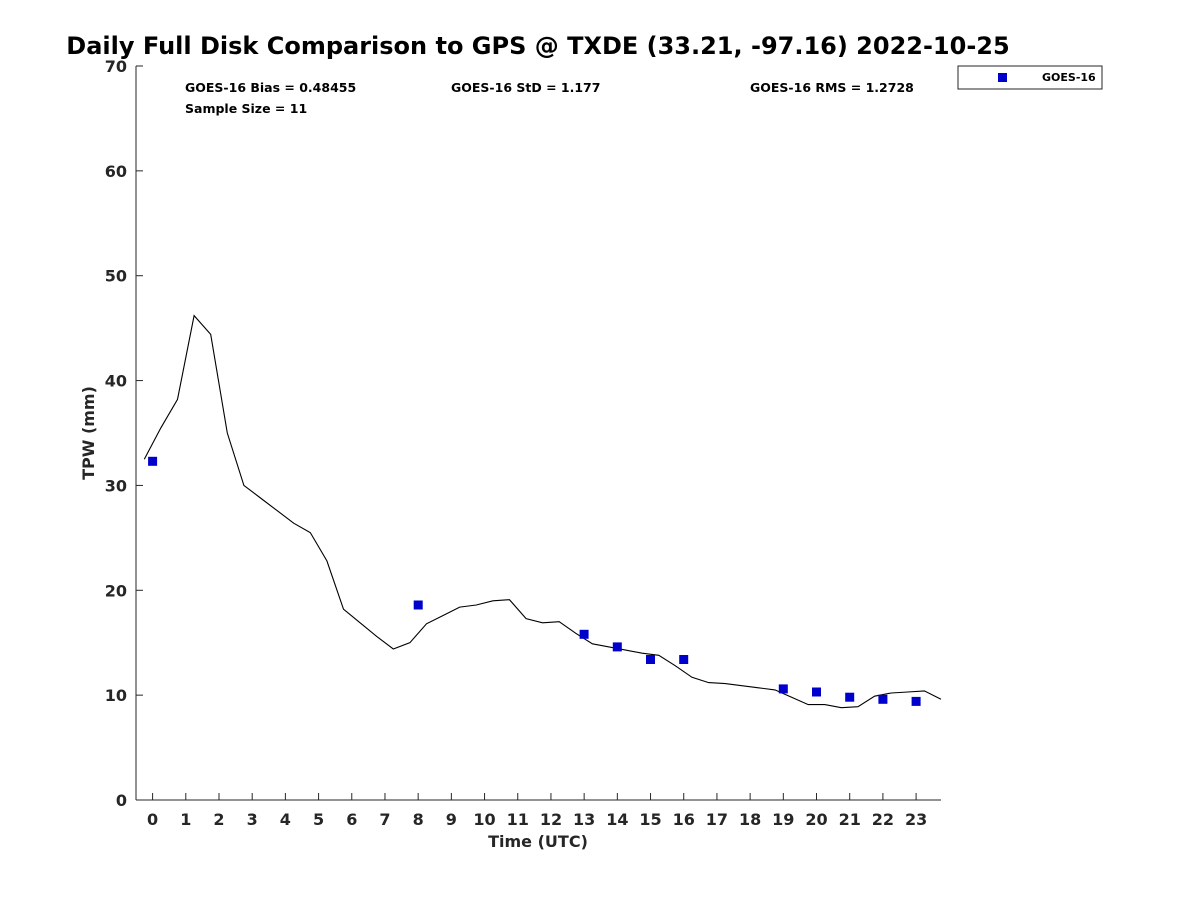 The height and width of the screenshot is (900, 1200). What do you see at coordinates (252, 819) in the screenshot?
I see `x-tick-label: 3` at bounding box center [252, 819].